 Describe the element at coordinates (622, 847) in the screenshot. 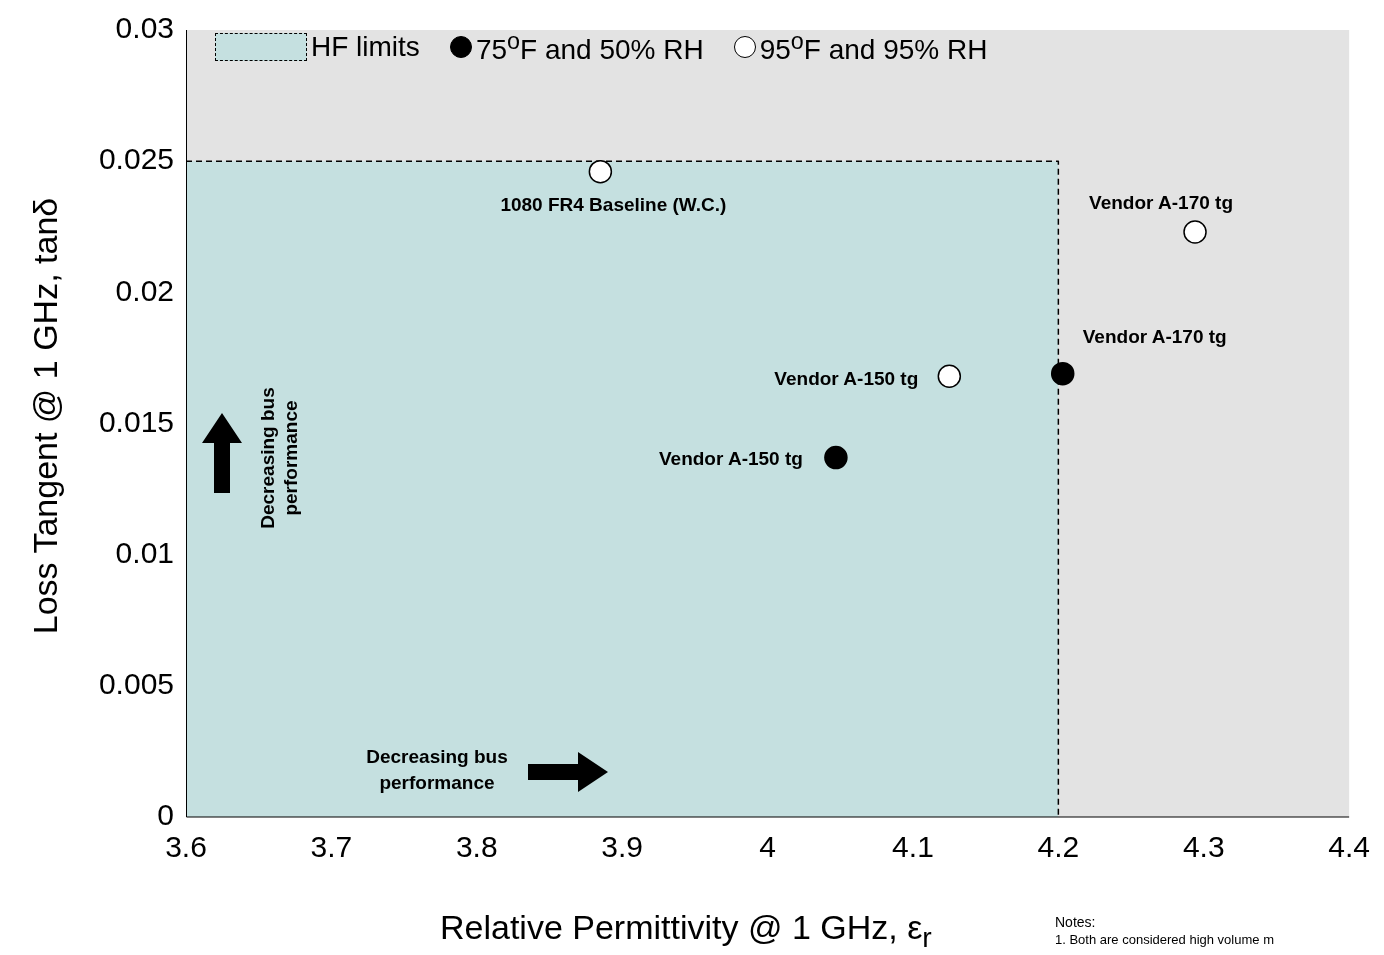

I see `x-tick-label: 3.9` at that location.